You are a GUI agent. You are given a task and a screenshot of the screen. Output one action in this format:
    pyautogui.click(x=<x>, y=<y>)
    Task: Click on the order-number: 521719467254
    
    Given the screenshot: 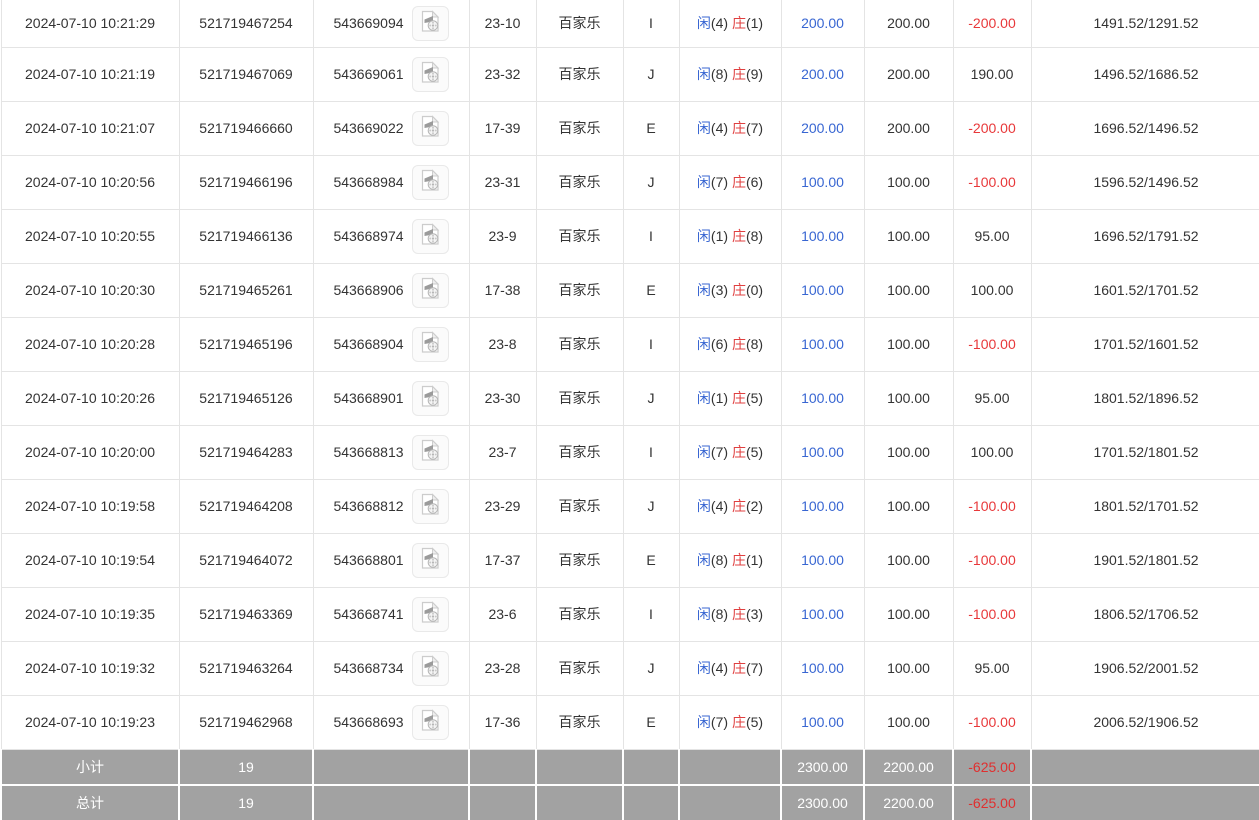 What is the action you would take?
    pyautogui.click(x=246, y=24)
    